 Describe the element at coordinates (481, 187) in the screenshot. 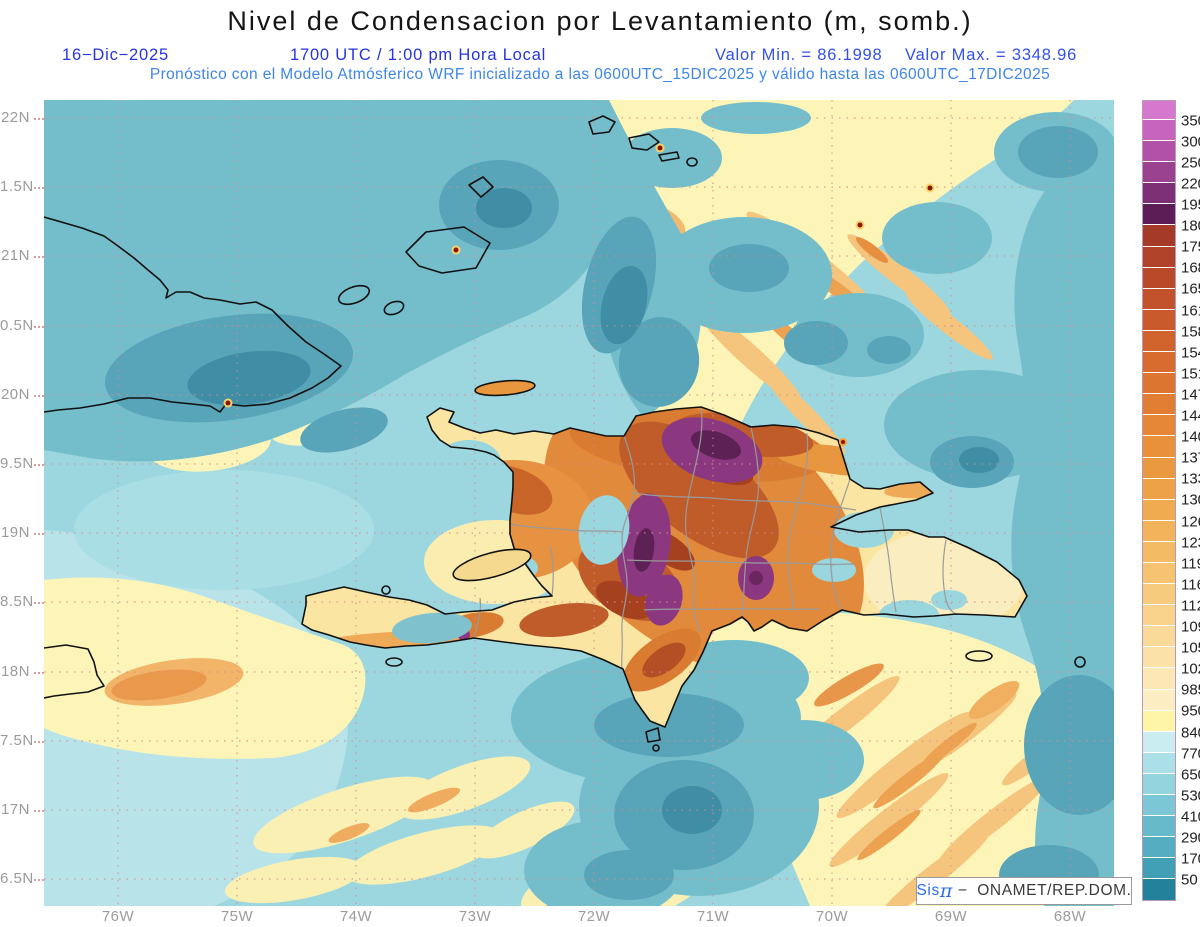

I see `little-inagua` at that location.